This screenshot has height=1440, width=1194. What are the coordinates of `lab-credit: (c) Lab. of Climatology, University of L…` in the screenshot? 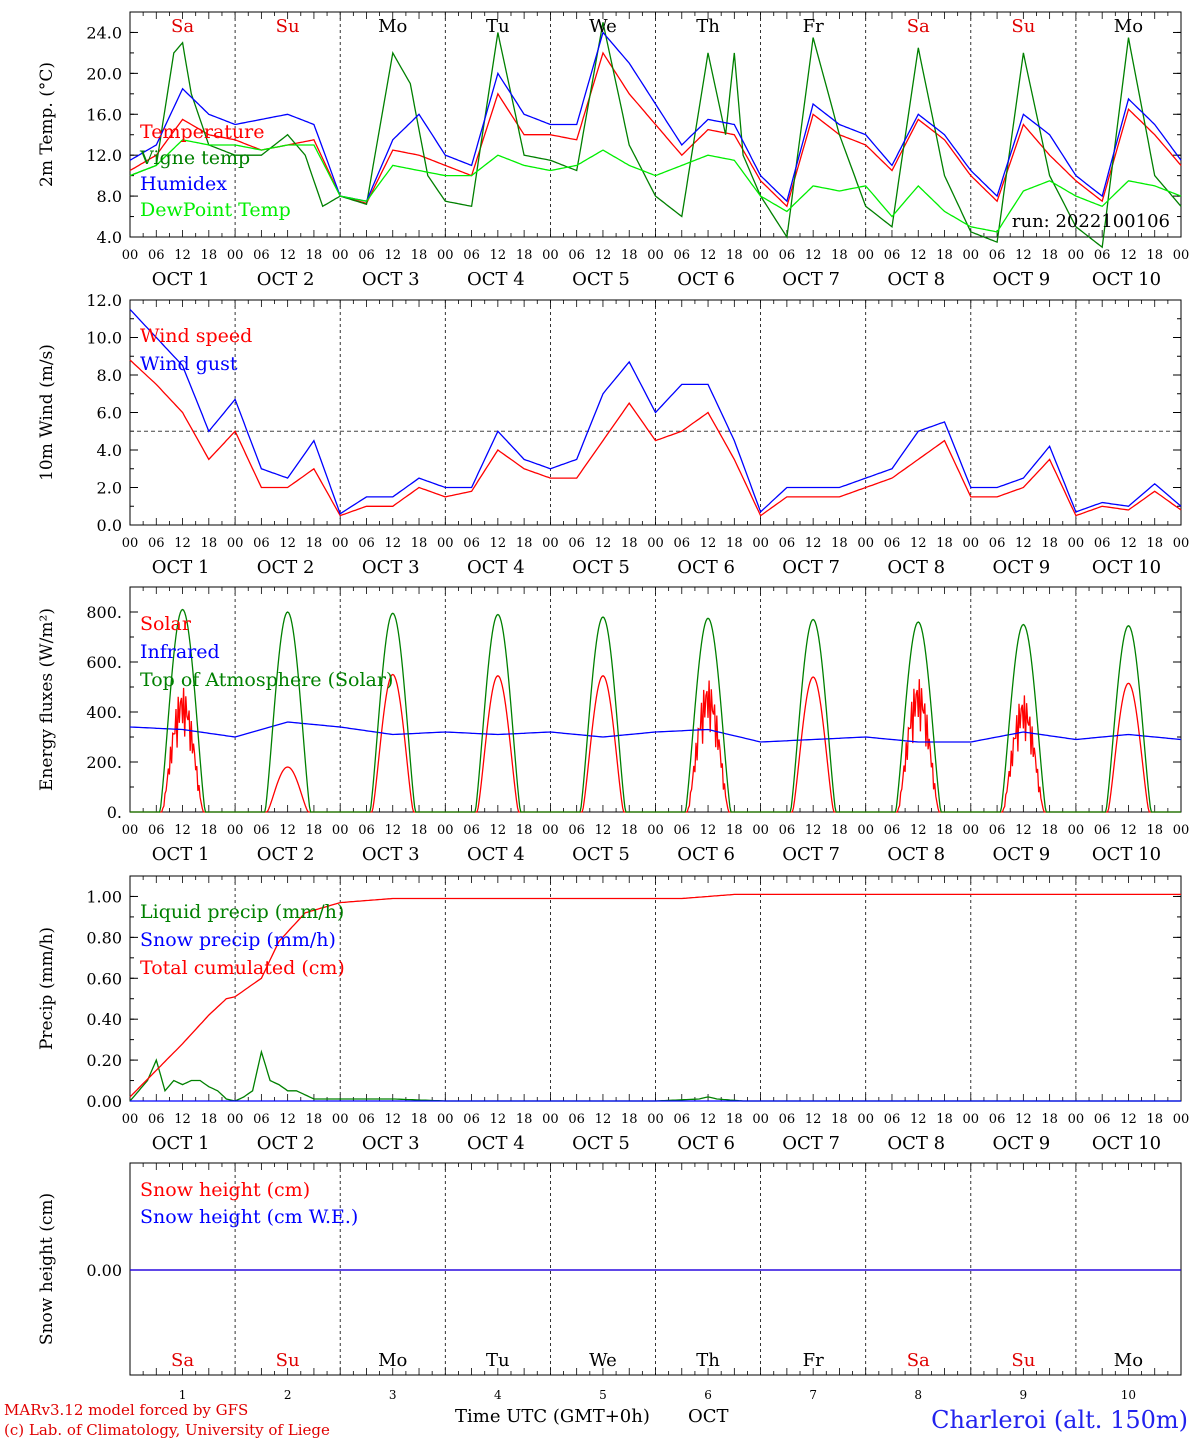 It's located at (167, 1430).